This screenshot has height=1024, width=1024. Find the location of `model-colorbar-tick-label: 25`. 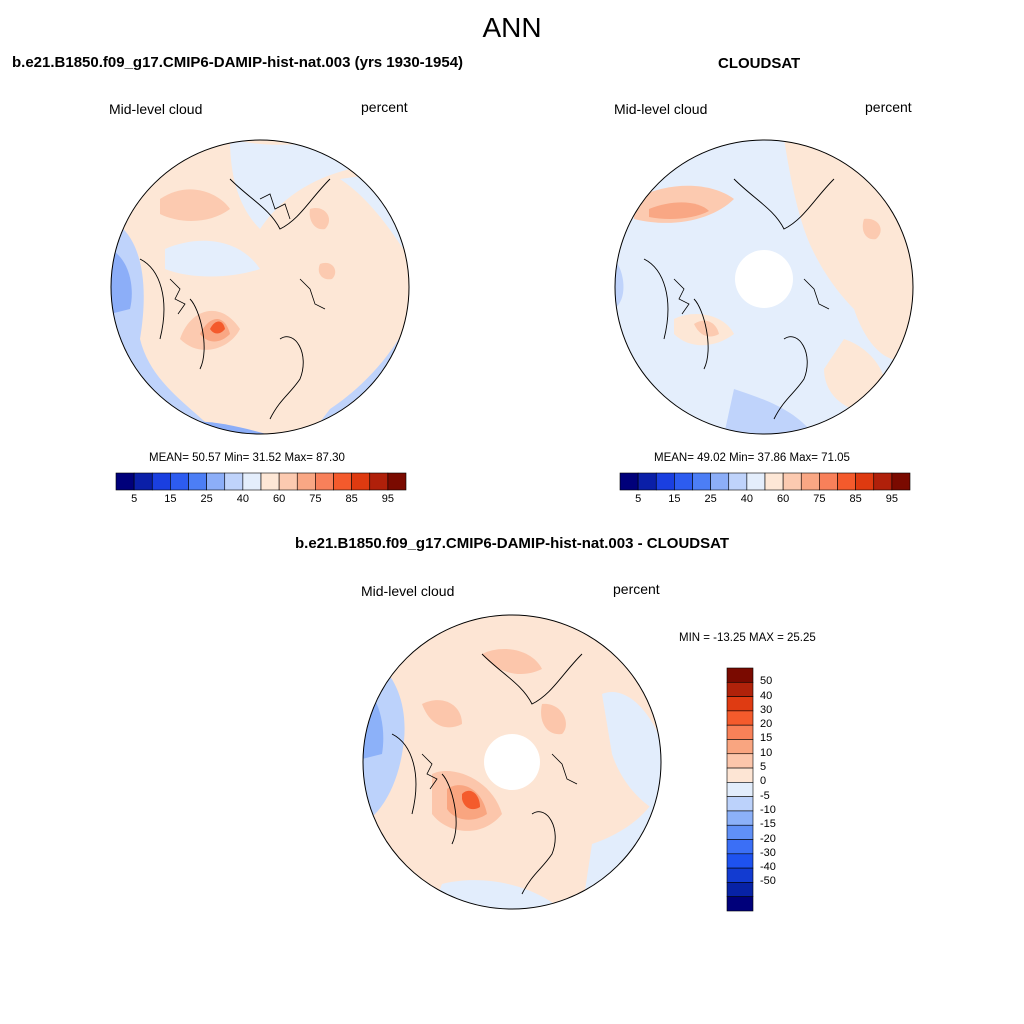

model-colorbar-tick-label: 25 is located at coordinates (206, 499).